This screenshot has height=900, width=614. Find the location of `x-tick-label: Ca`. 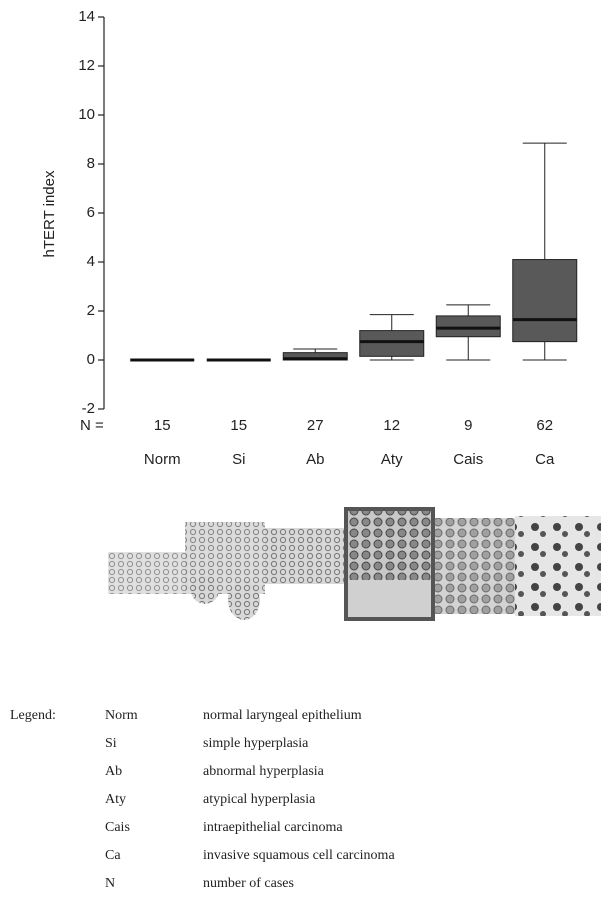

x-tick-label: Ca is located at coordinates (545, 459).